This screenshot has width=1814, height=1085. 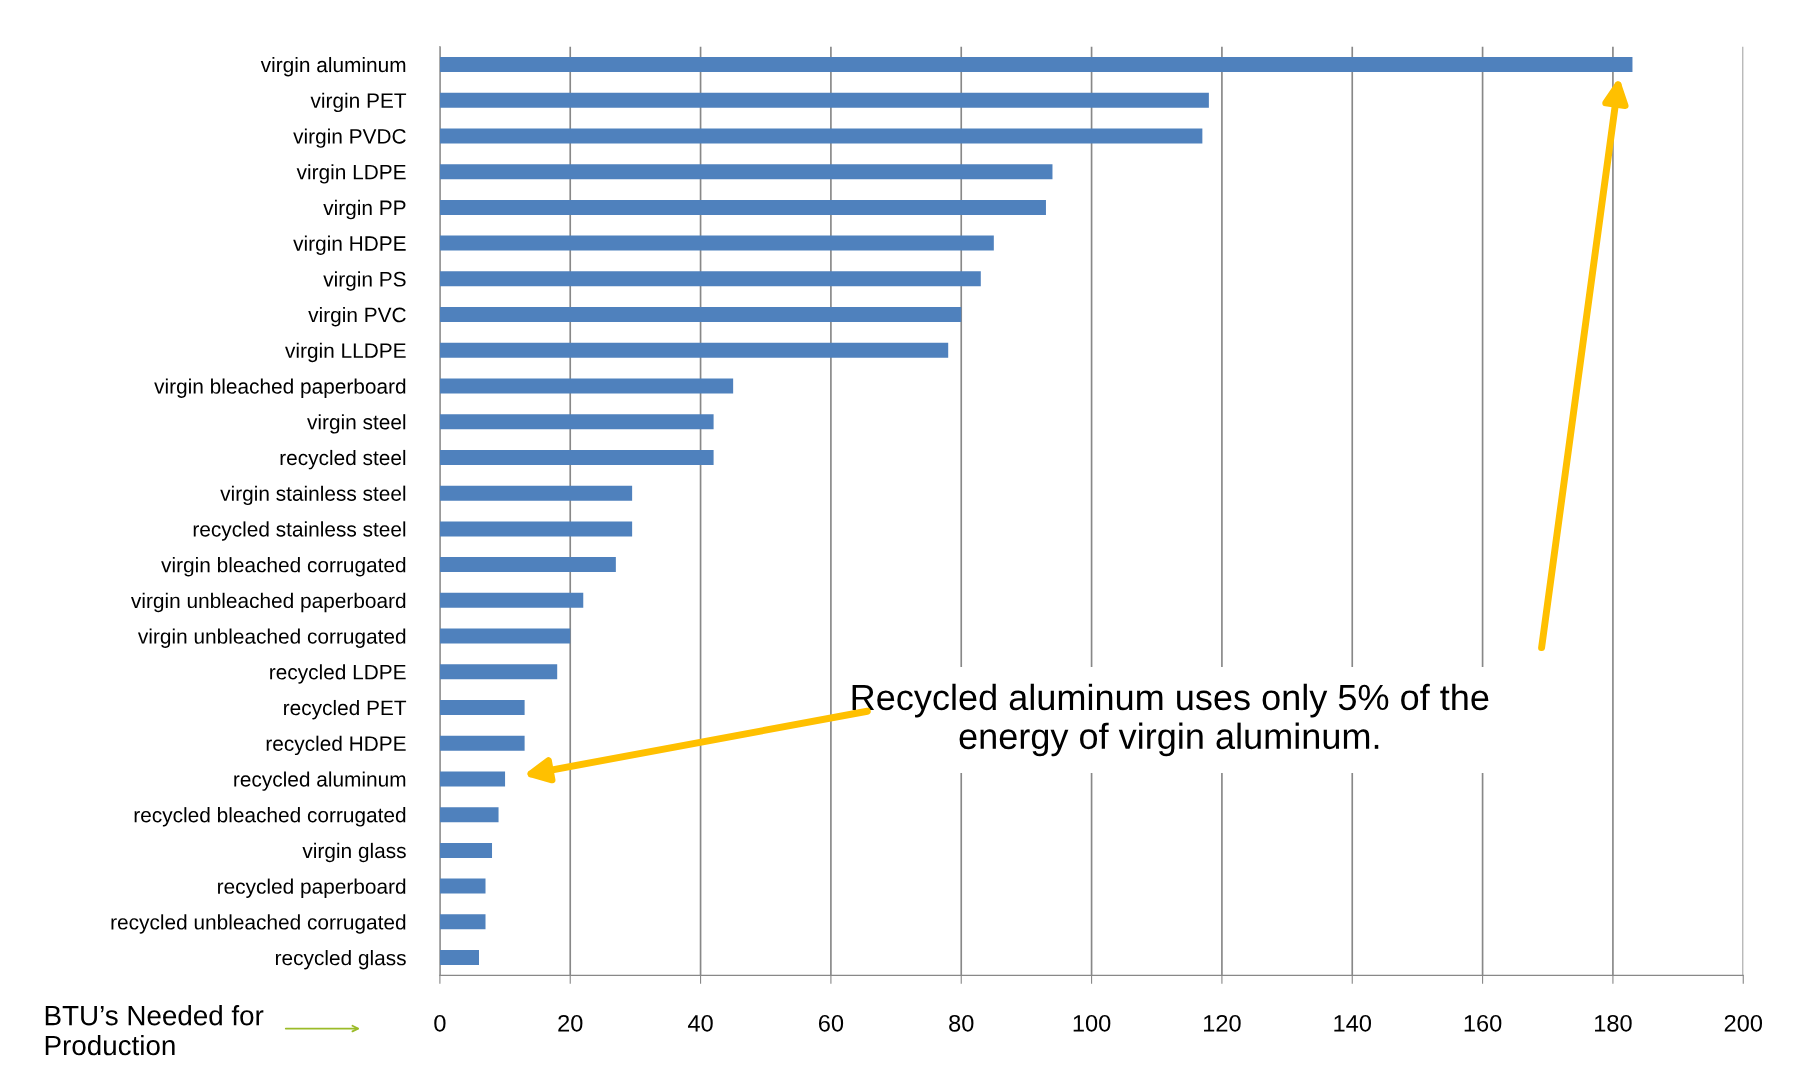 What do you see at coordinates (1353, 1023) in the screenshot?
I see `x-tick-label: 140` at bounding box center [1353, 1023].